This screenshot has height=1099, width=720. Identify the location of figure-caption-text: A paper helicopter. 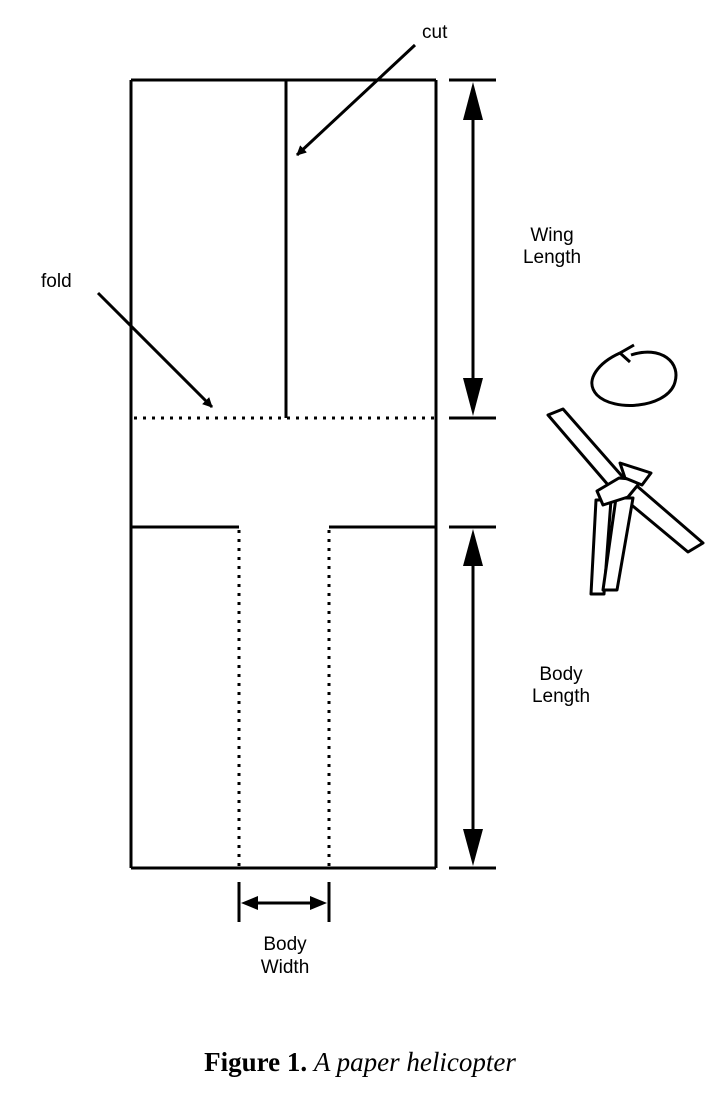
(414, 1062).